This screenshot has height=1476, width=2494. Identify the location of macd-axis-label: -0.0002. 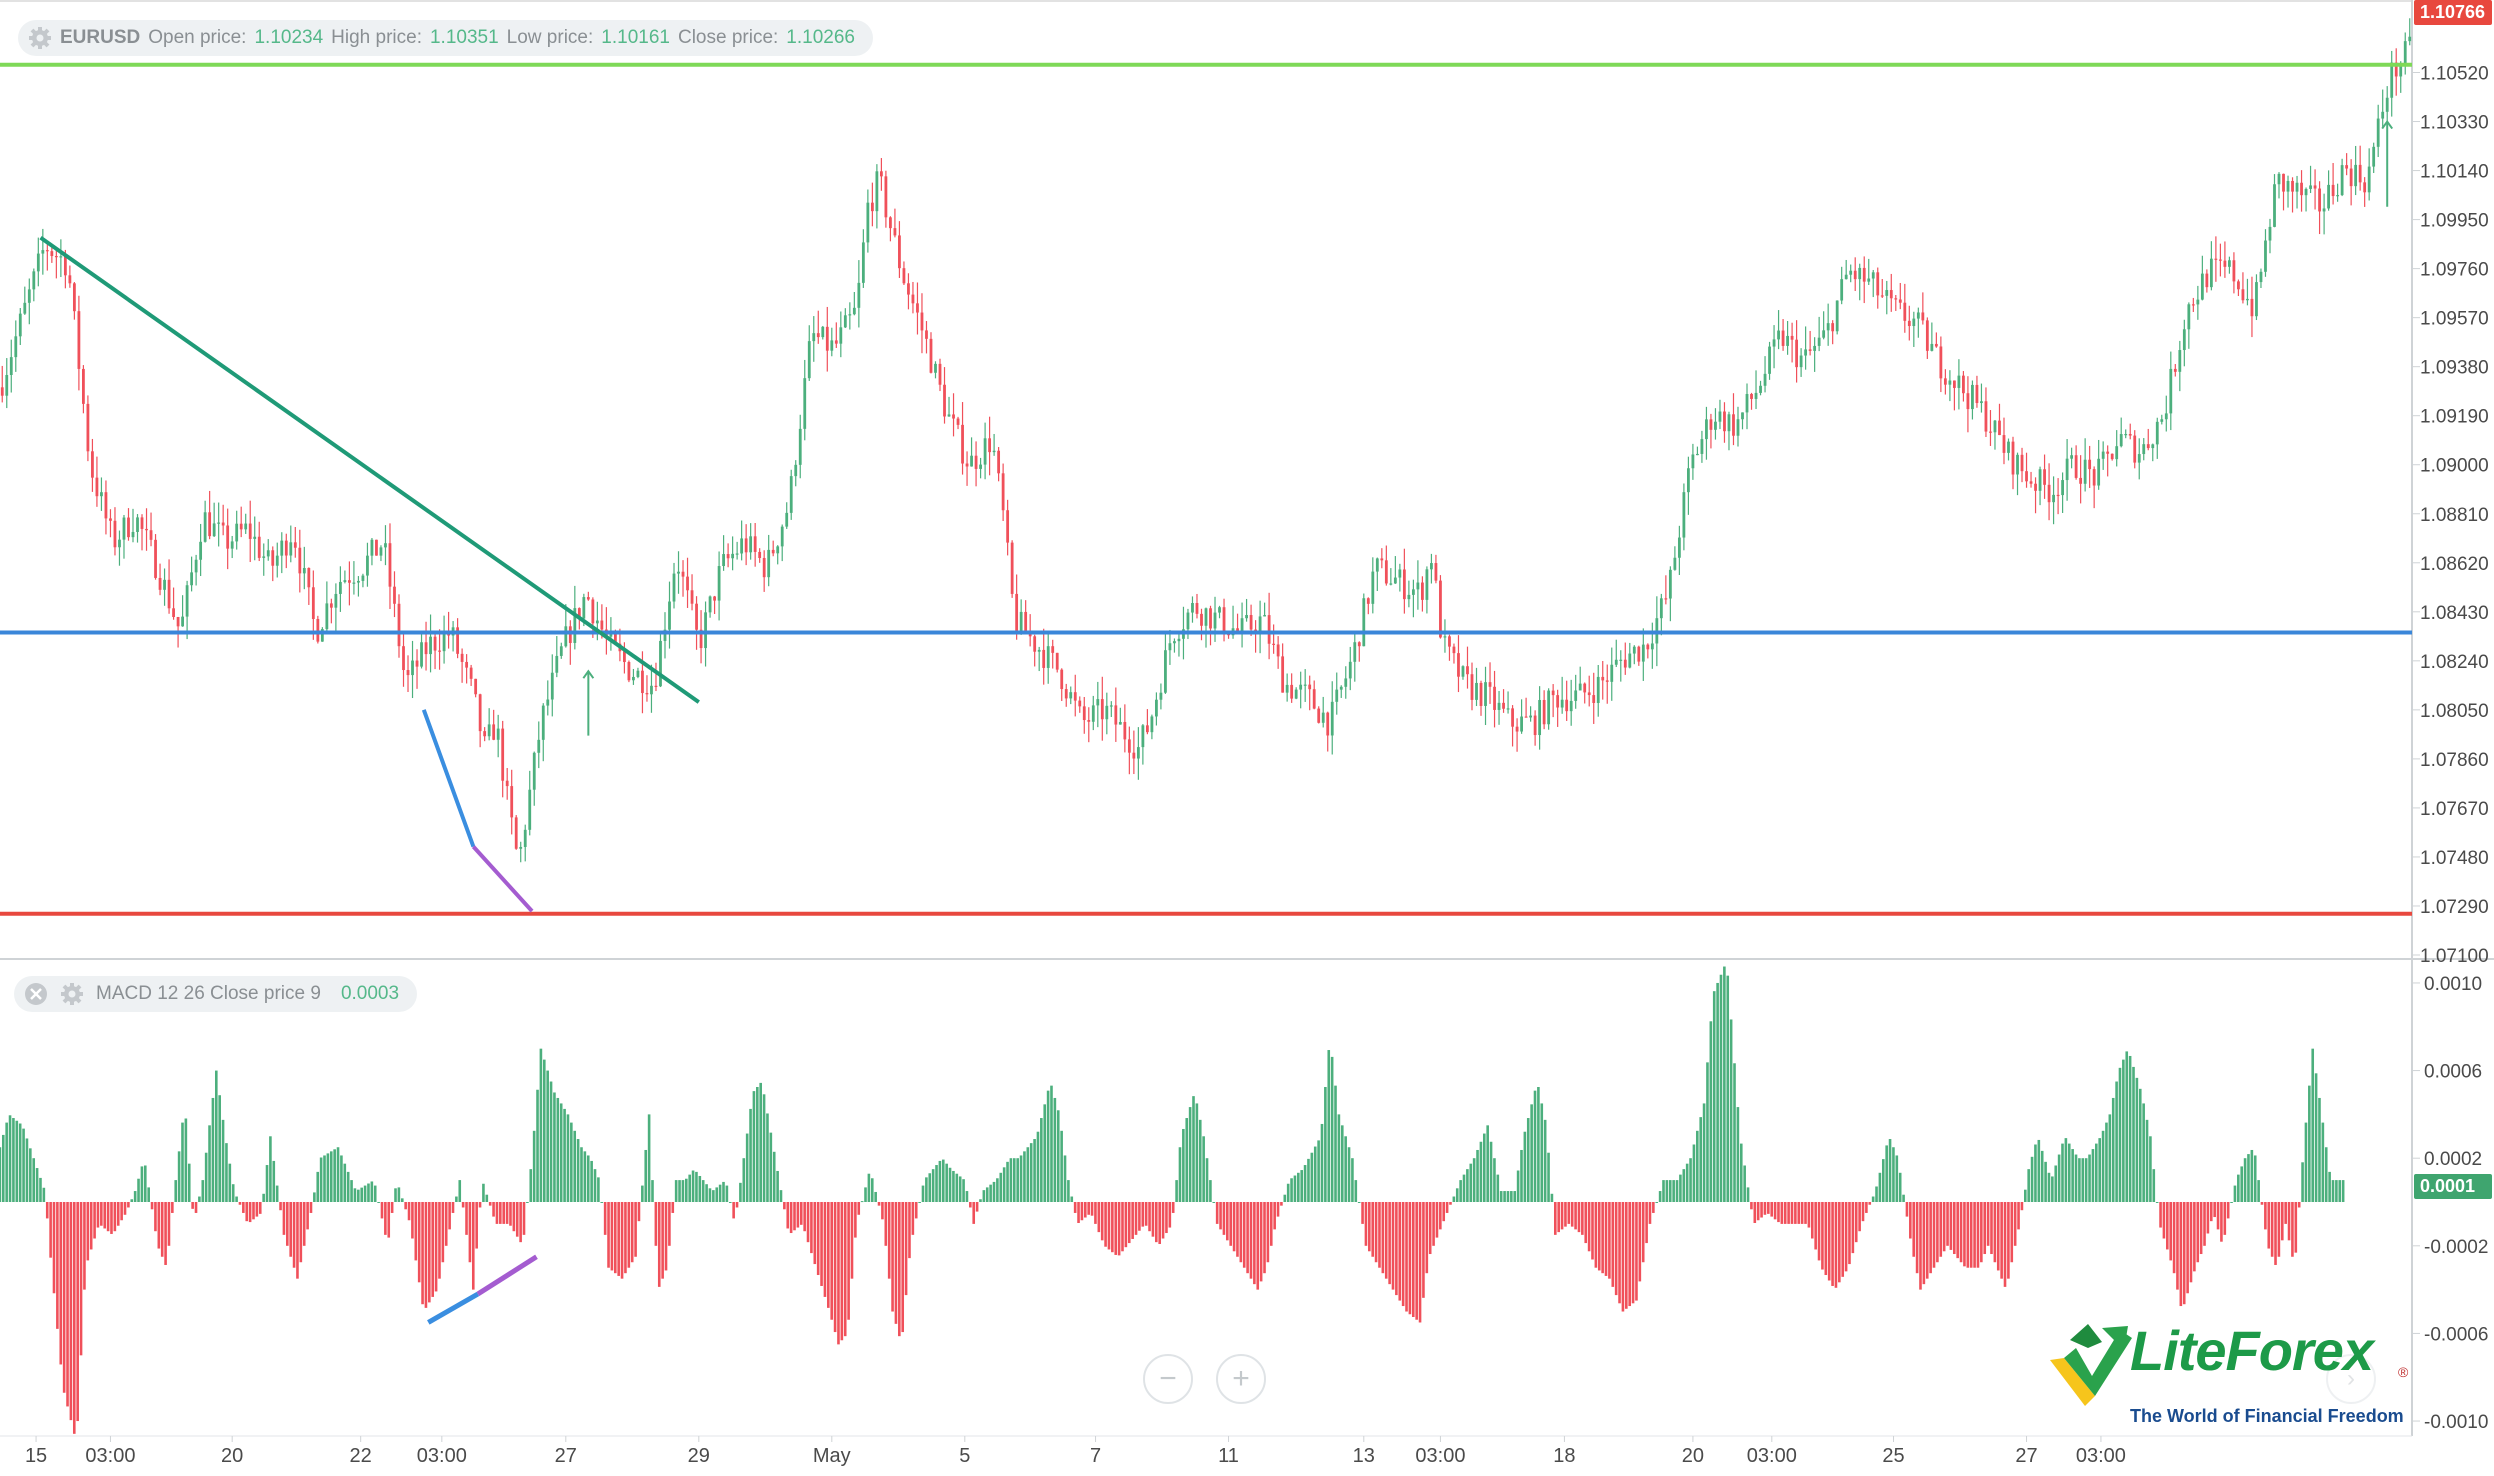
(2456, 1247).